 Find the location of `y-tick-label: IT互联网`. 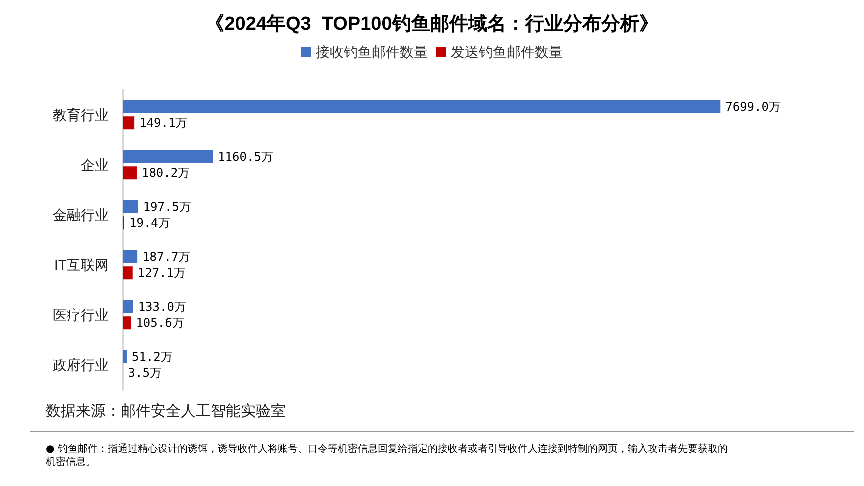

y-tick-label: IT互联网 is located at coordinates (81, 265).